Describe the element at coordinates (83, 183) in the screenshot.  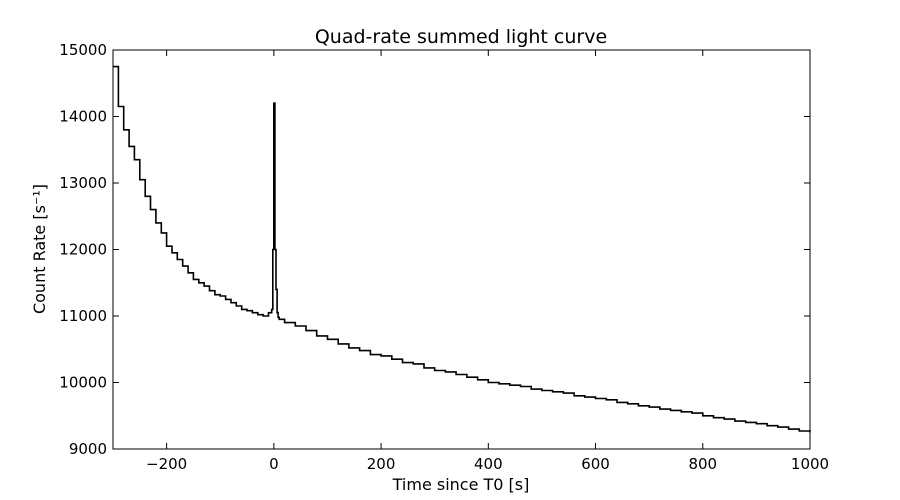
I see `y-tick-label: 13000` at that location.